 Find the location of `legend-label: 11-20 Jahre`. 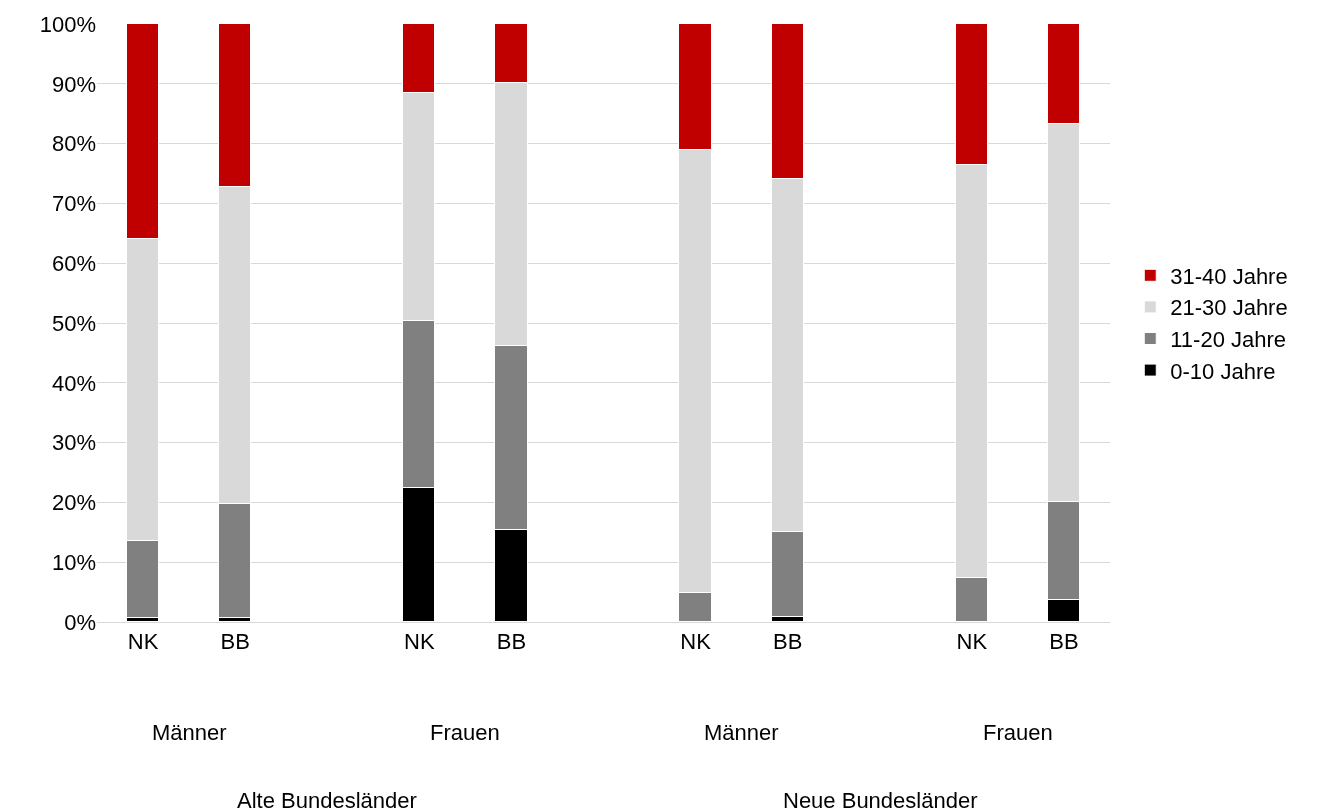

legend-label: 11-20 Jahre is located at coordinates (1228, 340).